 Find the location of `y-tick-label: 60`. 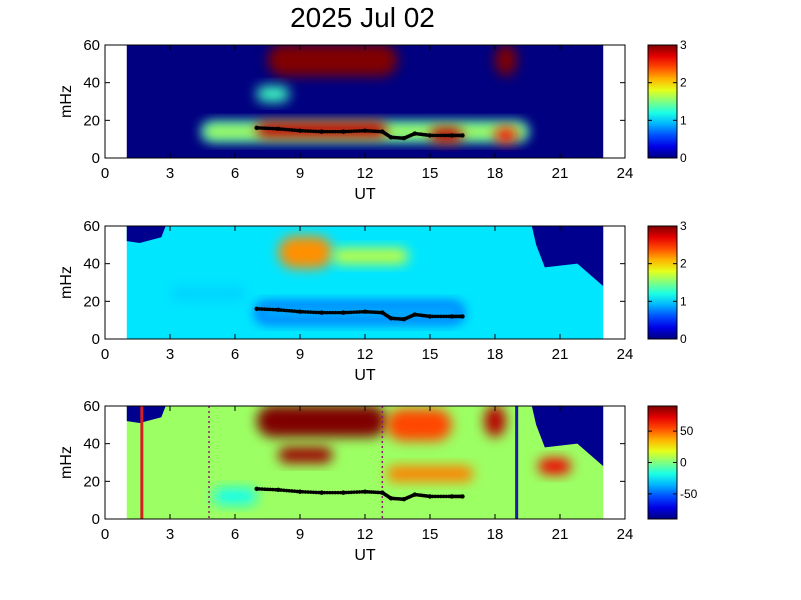

y-tick-label: 60 is located at coordinates (91, 226).